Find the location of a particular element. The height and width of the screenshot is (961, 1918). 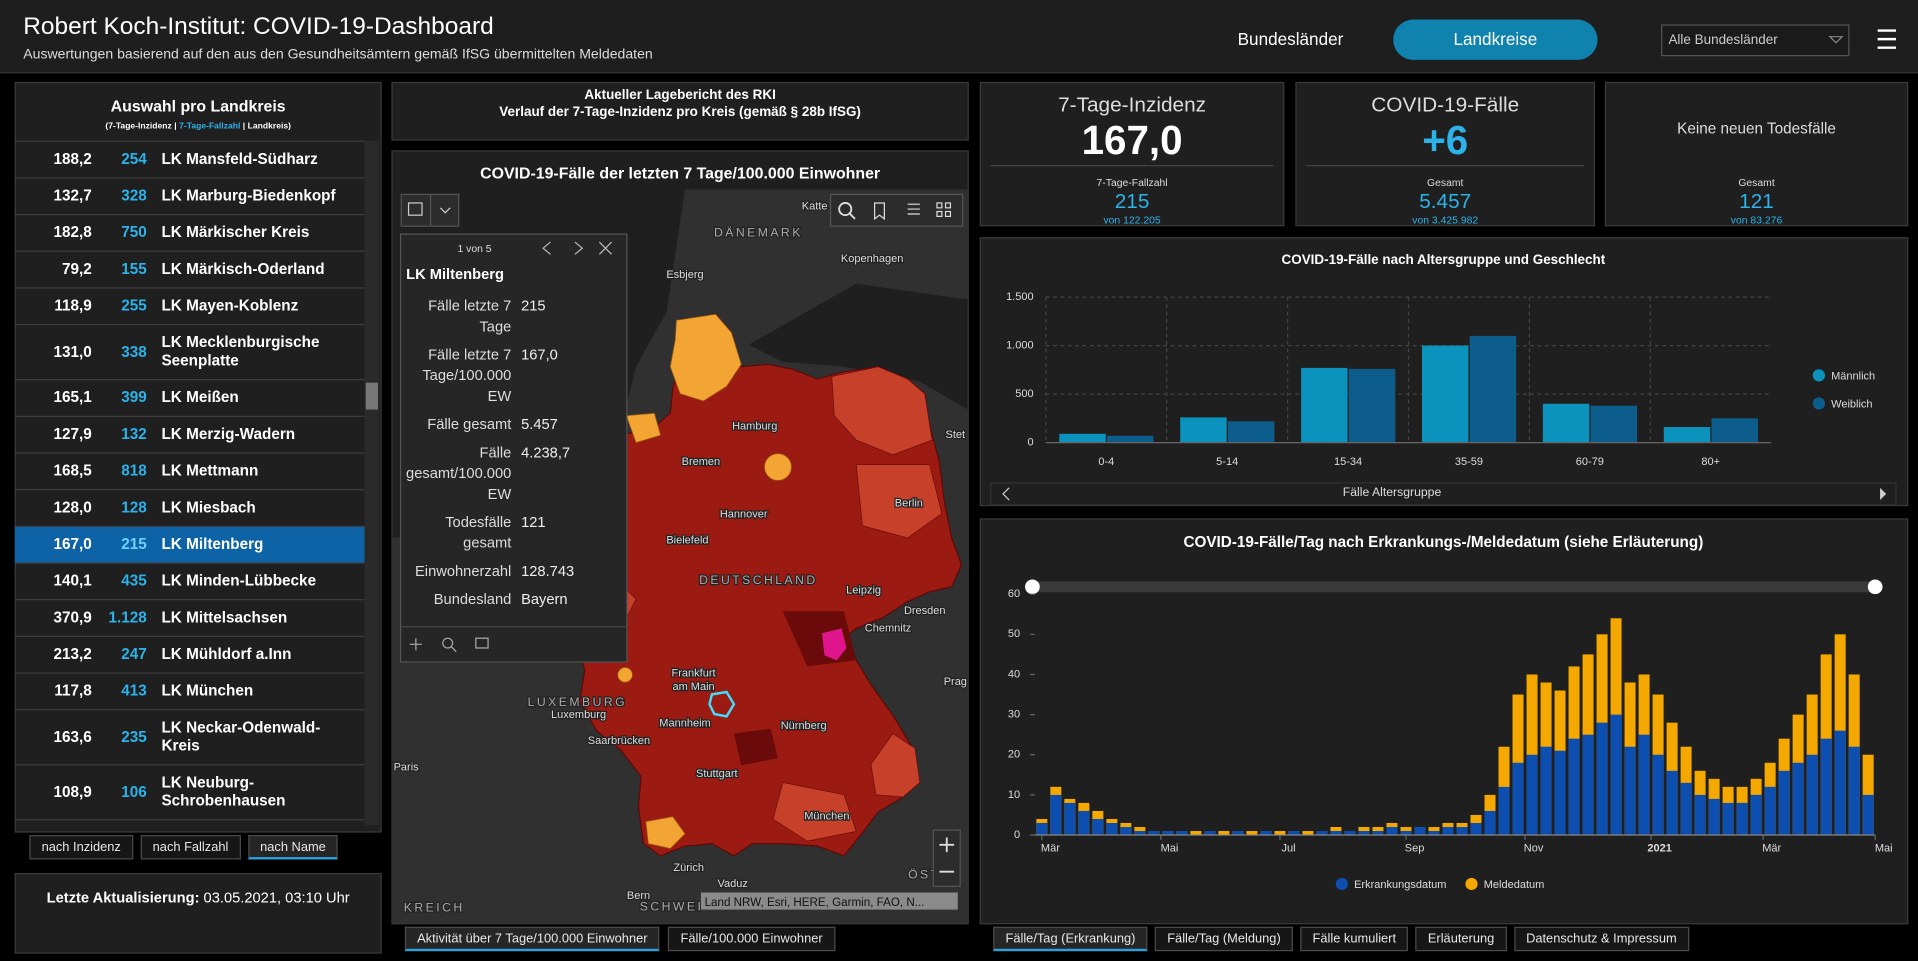

scrollbar-thumb is located at coordinates (371, 396).